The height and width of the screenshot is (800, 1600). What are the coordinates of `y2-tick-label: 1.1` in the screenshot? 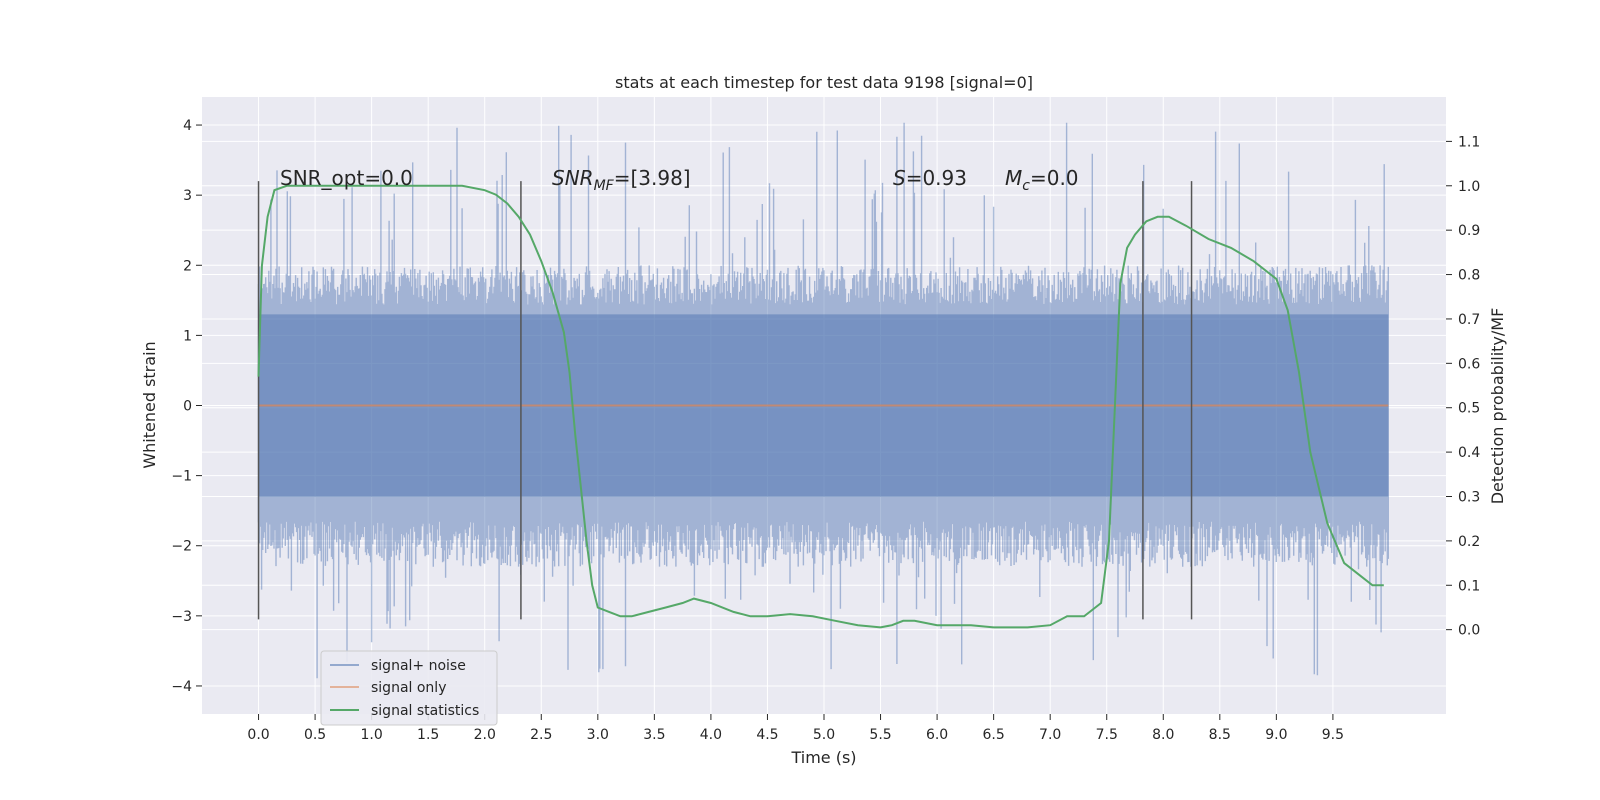 It's located at (1469, 142).